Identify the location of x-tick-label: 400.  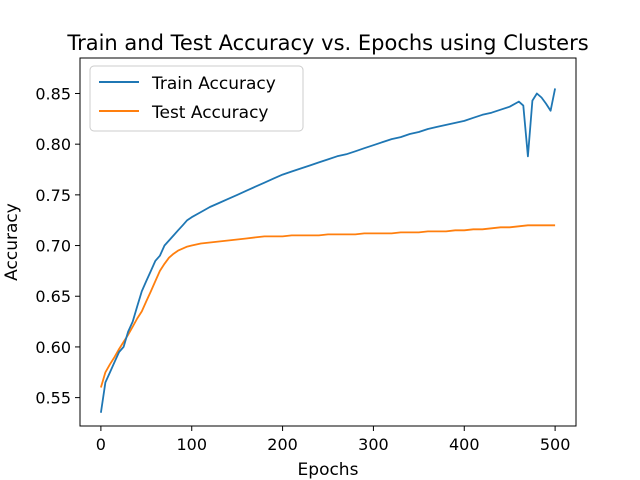
(464, 444).